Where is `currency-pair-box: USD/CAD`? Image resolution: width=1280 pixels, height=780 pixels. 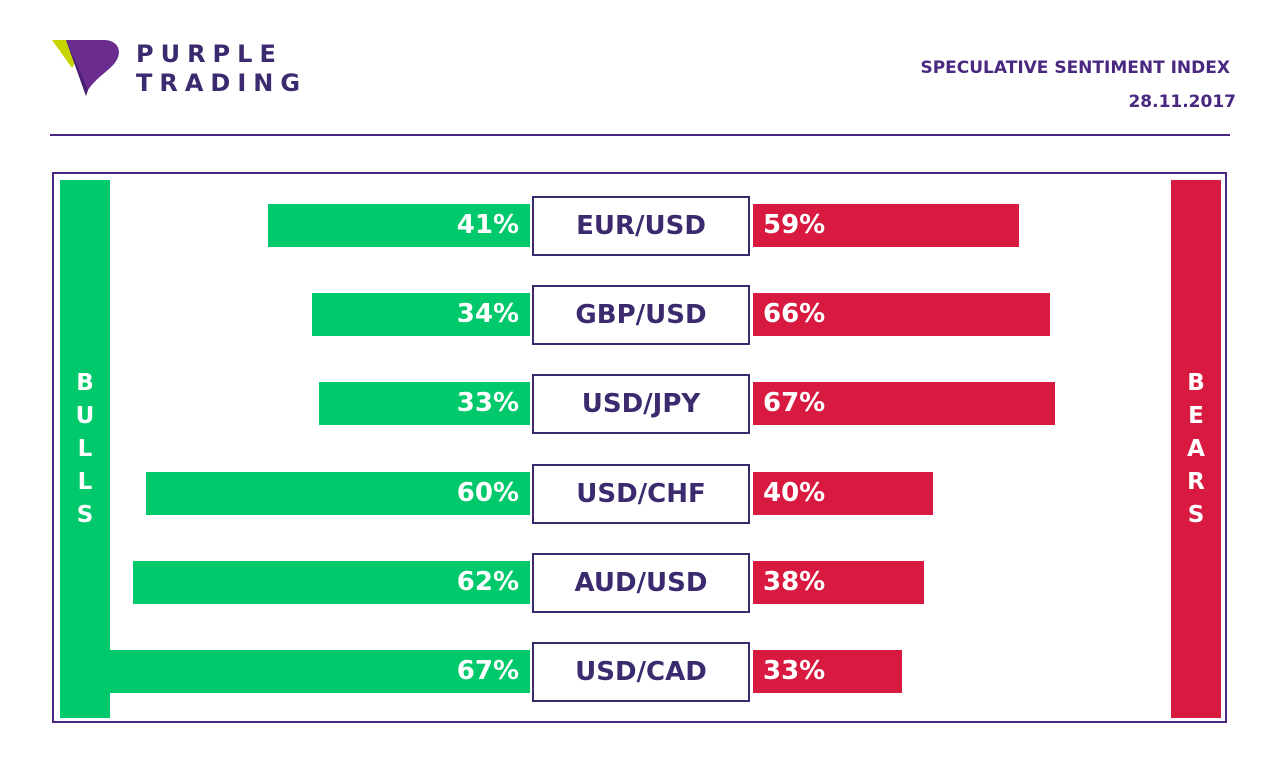
currency-pair-box: USD/CAD is located at coordinates (641, 672).